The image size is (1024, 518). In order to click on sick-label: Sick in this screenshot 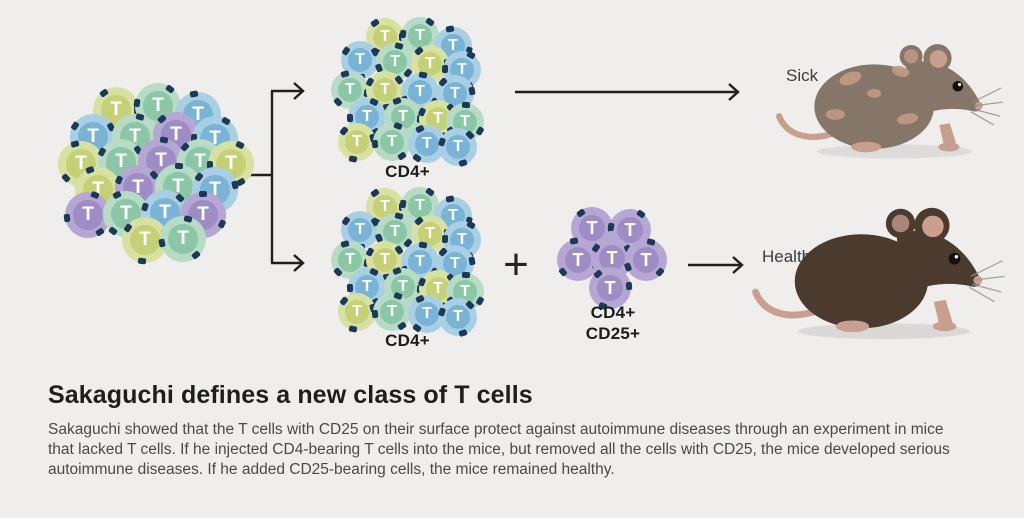, I will do `click(802, 75)`.